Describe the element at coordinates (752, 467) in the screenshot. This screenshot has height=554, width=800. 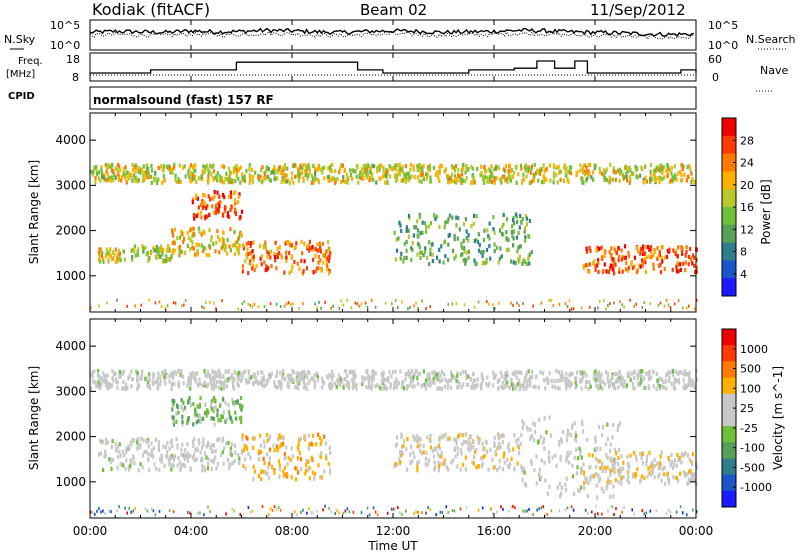
I see `colorbar-tick-label: -500` at that location.